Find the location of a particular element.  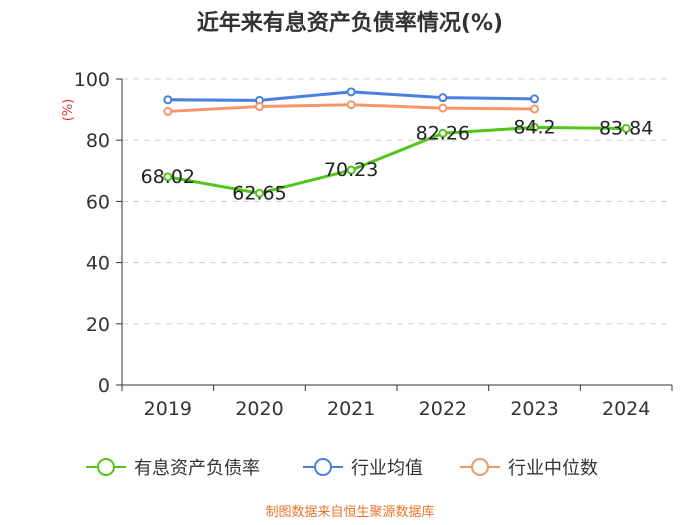

series-line is located at coordinates (397, 160).